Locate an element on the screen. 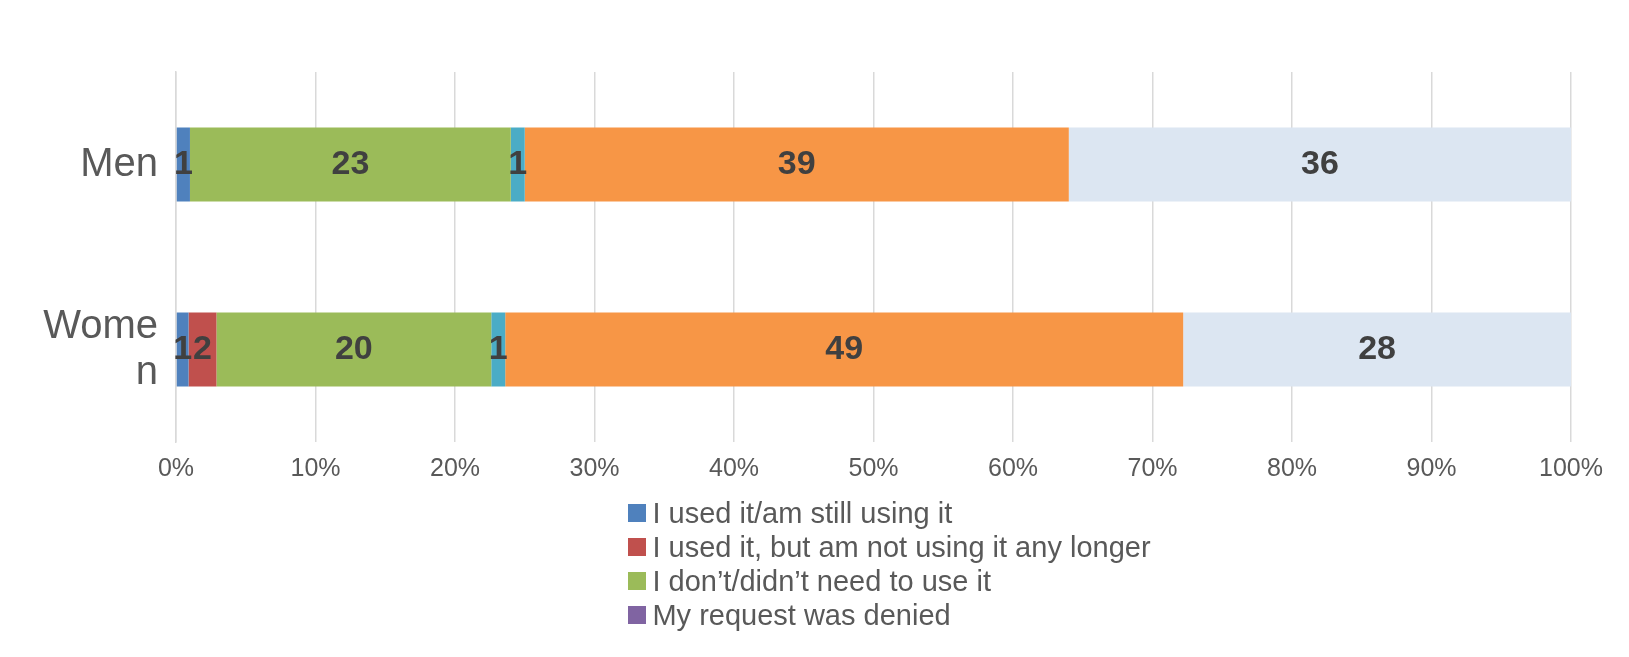  x-tick-label: 90% is located at coordinates (1431, 466).